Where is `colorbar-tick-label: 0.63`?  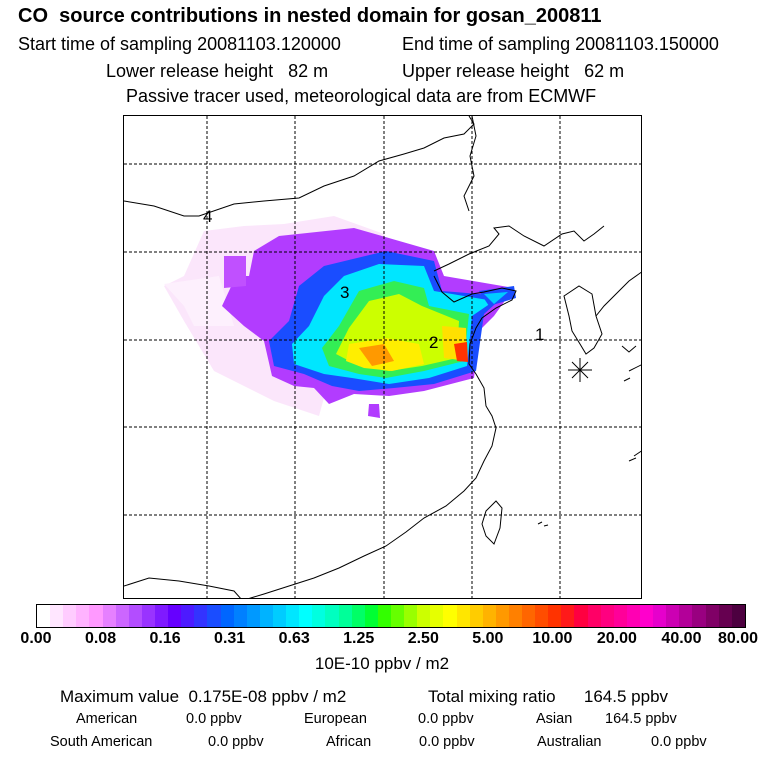 colorbar-tick-label: 0.63 is located at coordinates (294, 638).